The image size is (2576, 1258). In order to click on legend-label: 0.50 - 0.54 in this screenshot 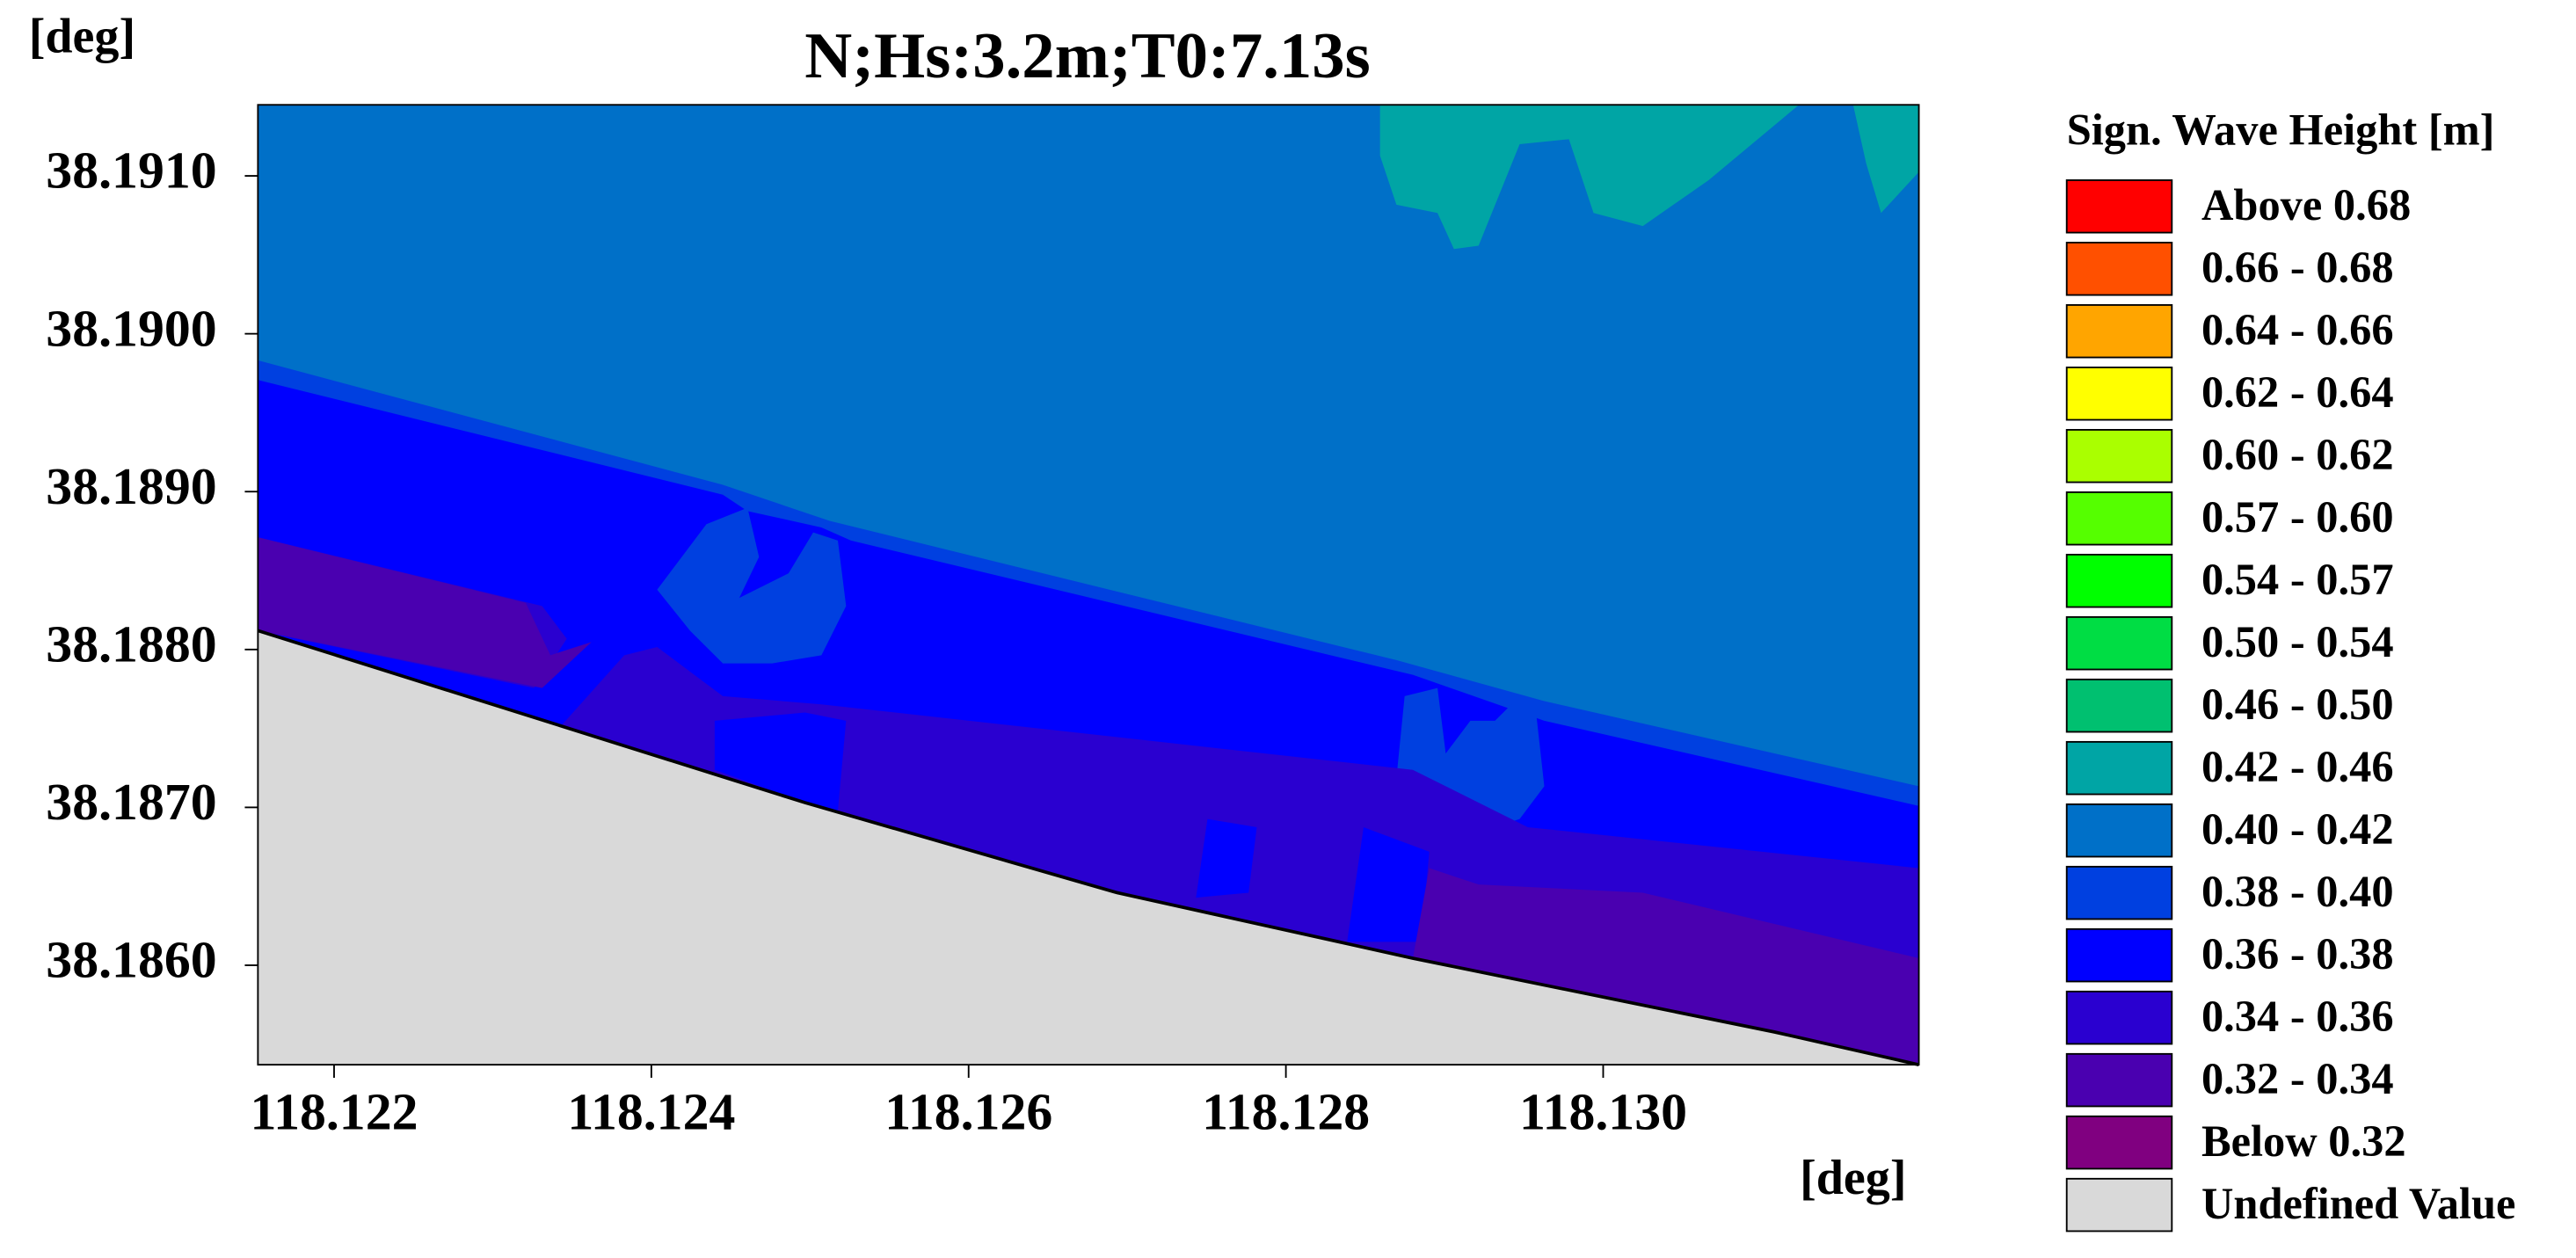, I will do `click(2297, 641)`.